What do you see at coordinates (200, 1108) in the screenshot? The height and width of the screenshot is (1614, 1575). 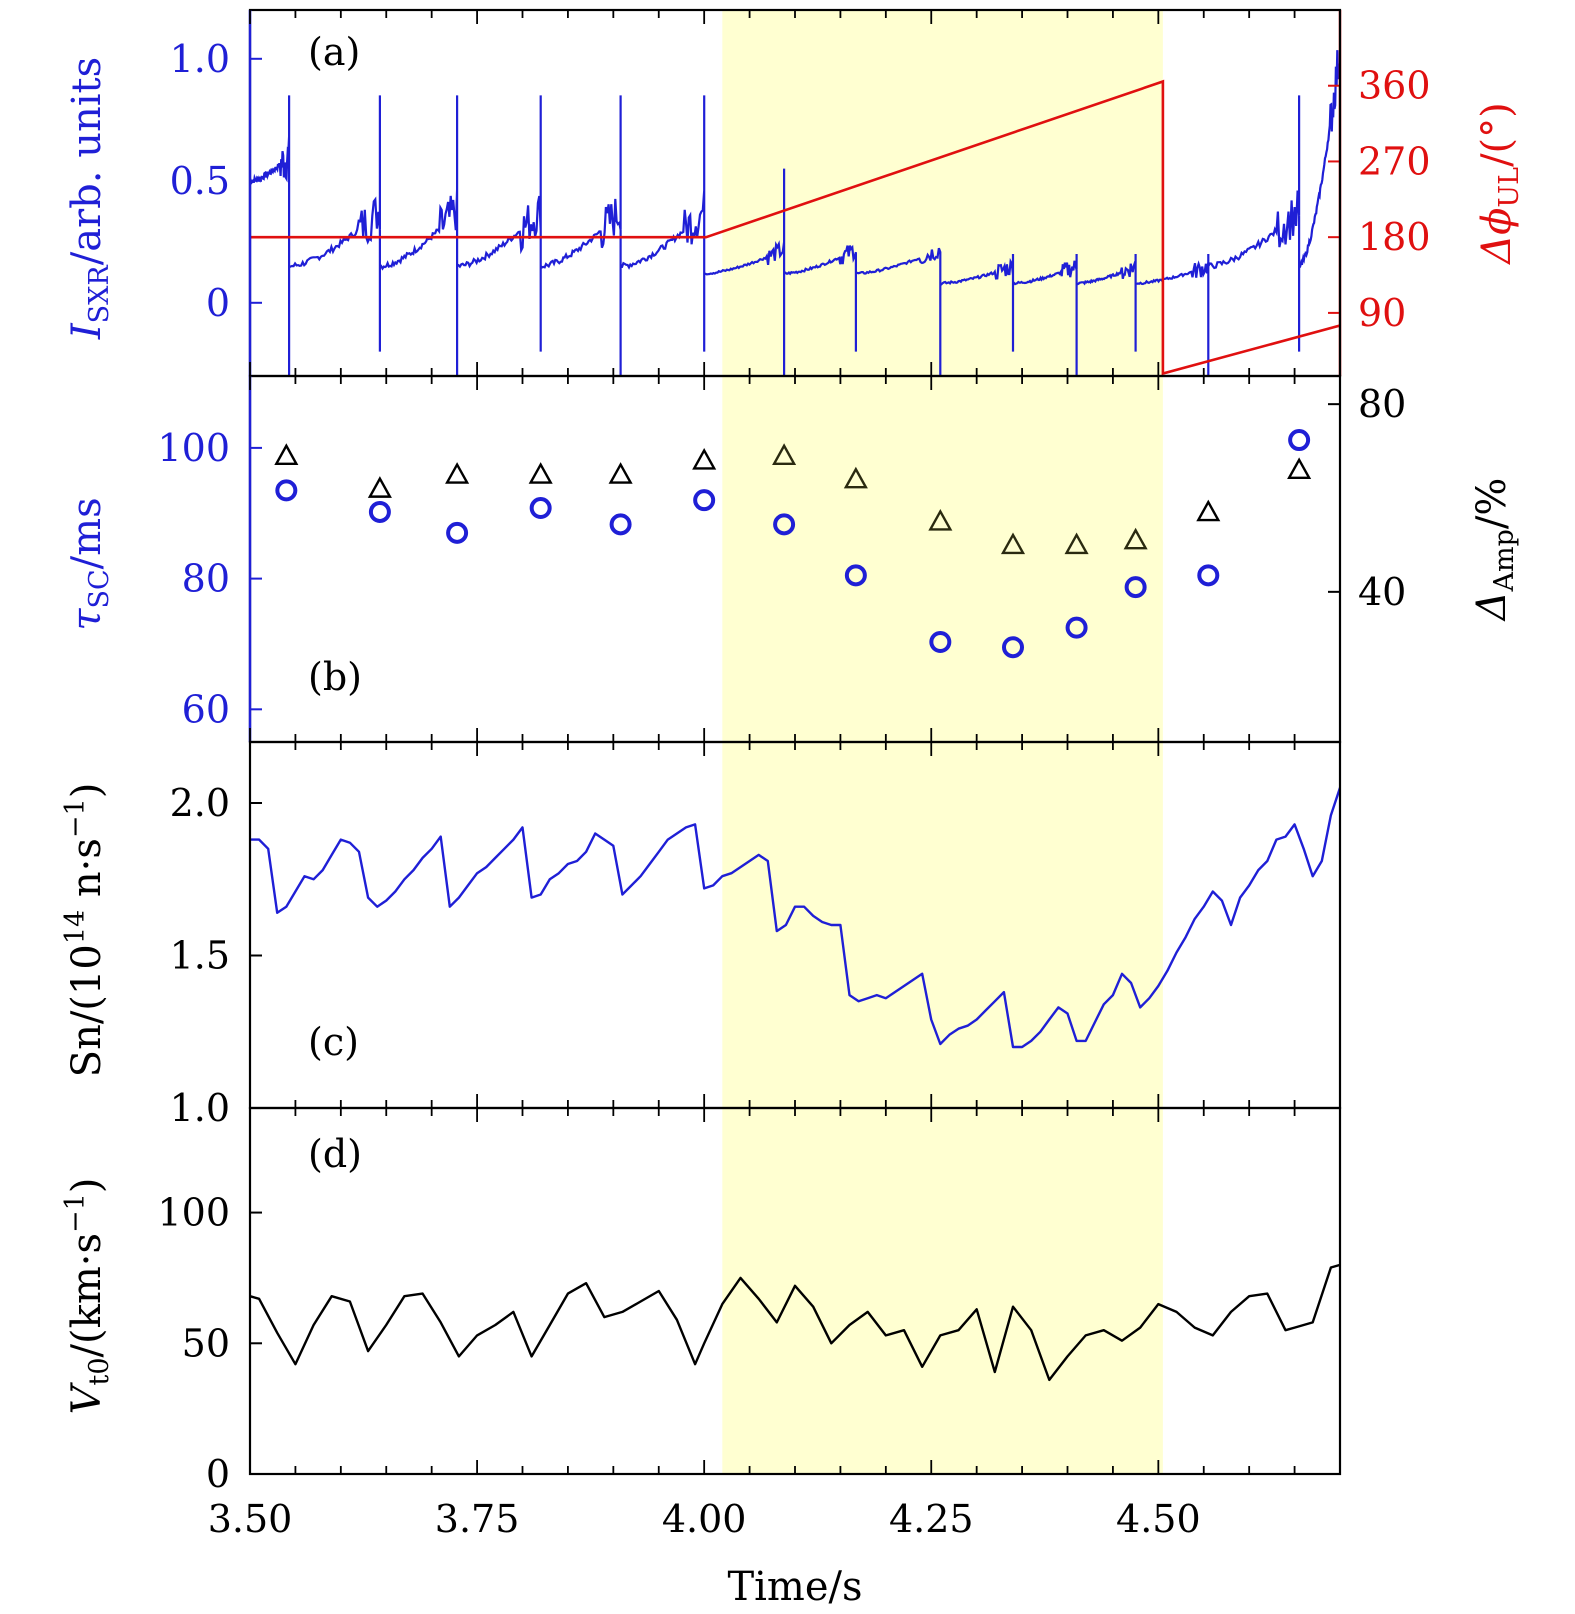 I see `left-tick-label-c: 1.0` at bounding box center [200, 1108].